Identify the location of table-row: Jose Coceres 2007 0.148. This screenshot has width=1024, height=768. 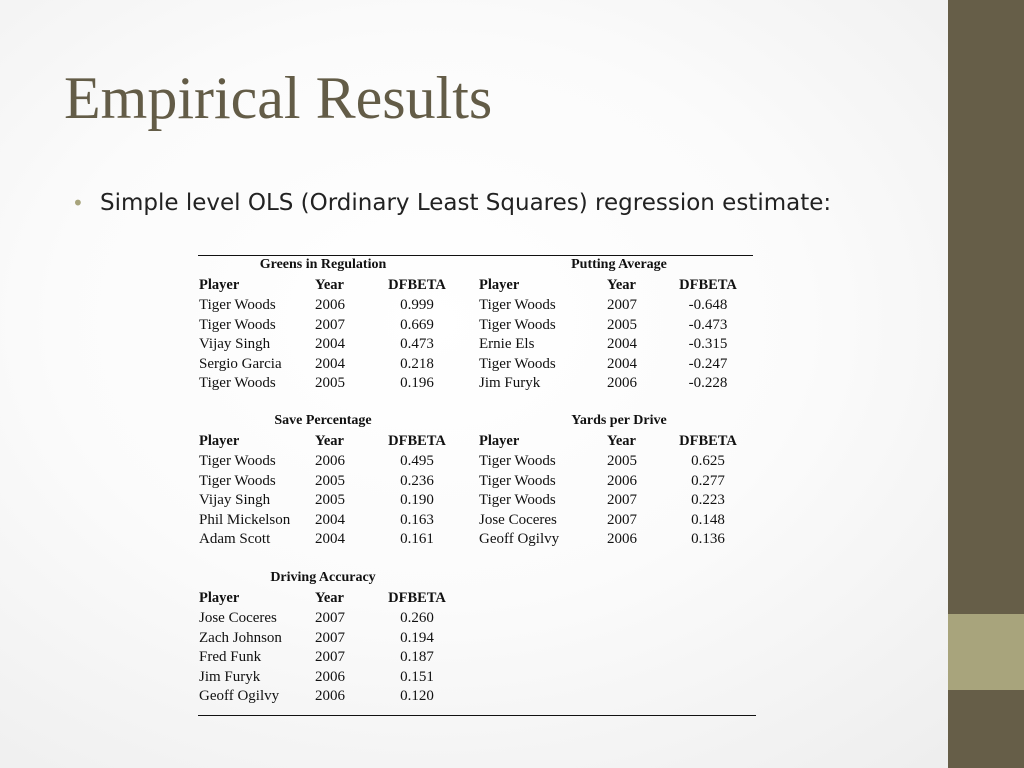
(608, 520).